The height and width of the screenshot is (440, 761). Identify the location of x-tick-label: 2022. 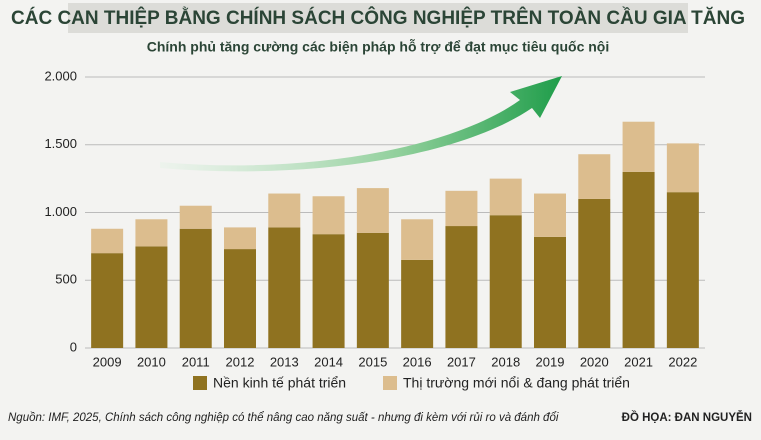
(682, 361).